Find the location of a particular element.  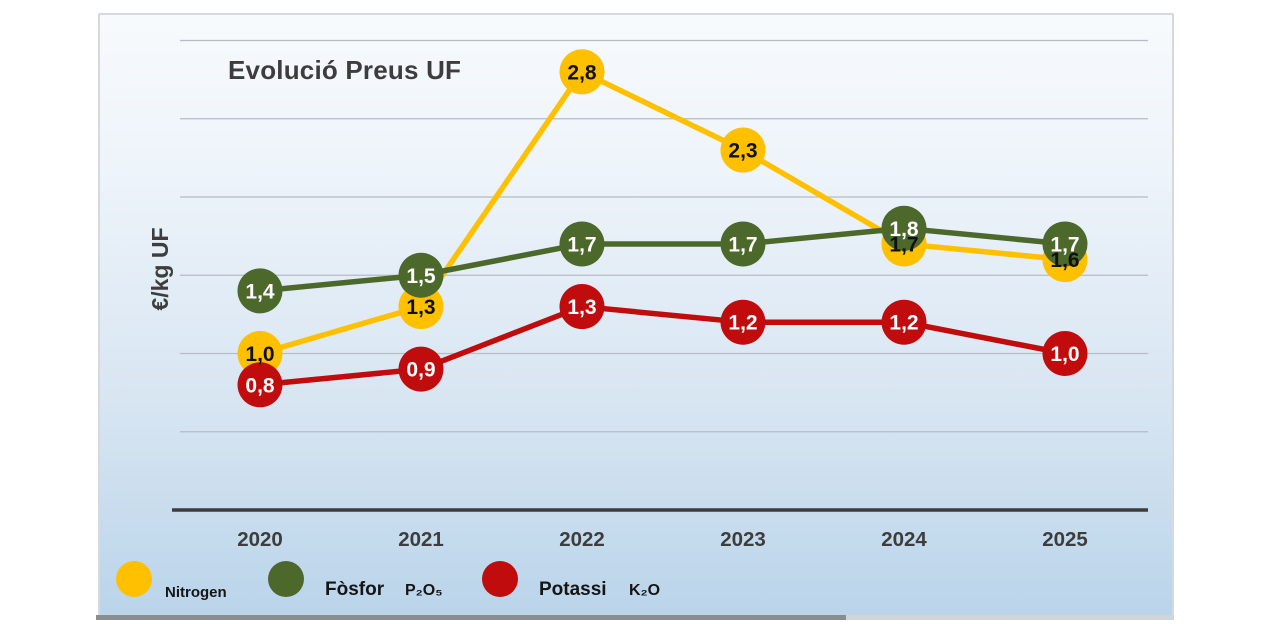

bottom-edge-light is located at coordinates (1010, 617).